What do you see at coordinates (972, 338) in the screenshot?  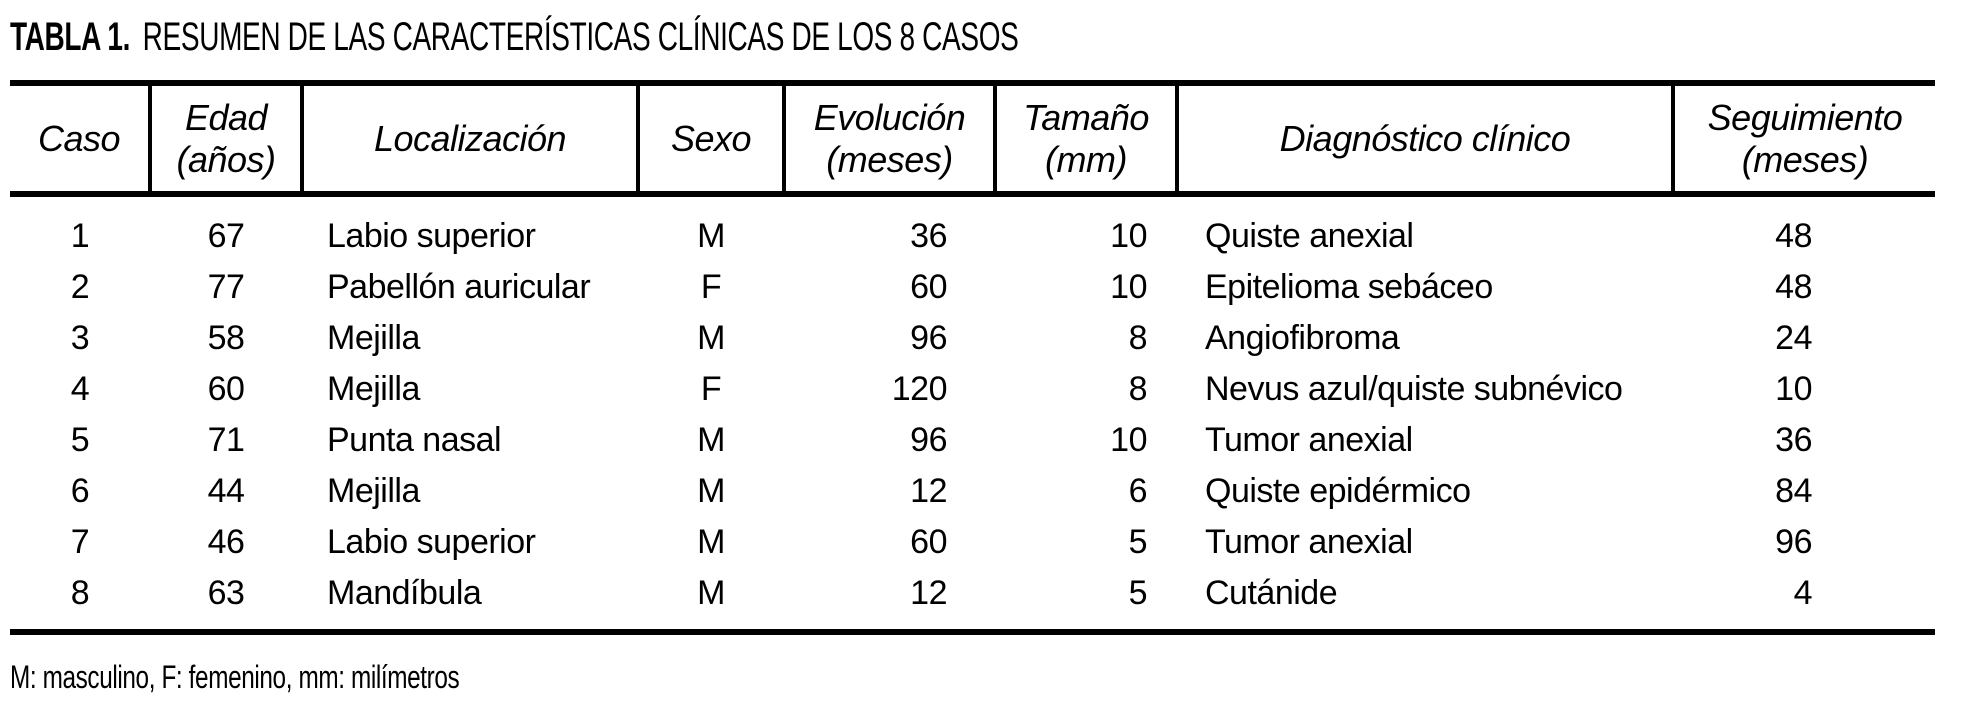 I see `table-row: 3 58 Mejilla M 96 8 Angiofibroma 24` at bounding box center [972, 338].